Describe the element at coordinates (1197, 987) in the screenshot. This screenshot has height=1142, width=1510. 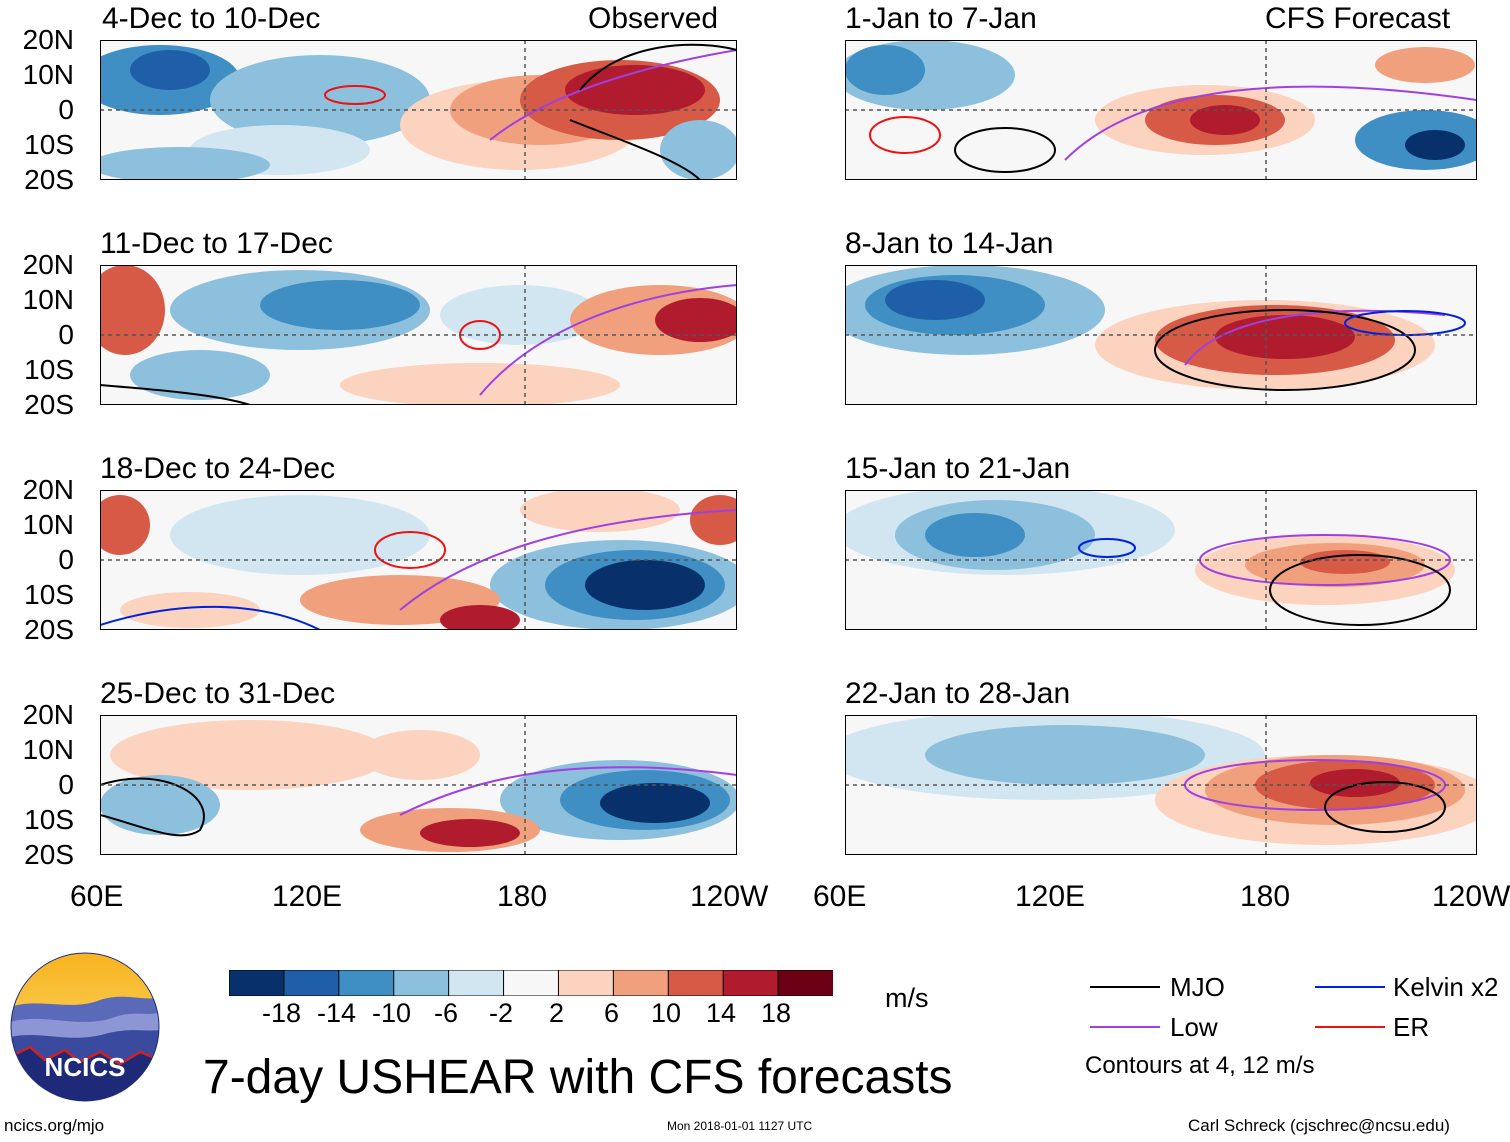
I see `legend-label-mjo: MJO` at that location.